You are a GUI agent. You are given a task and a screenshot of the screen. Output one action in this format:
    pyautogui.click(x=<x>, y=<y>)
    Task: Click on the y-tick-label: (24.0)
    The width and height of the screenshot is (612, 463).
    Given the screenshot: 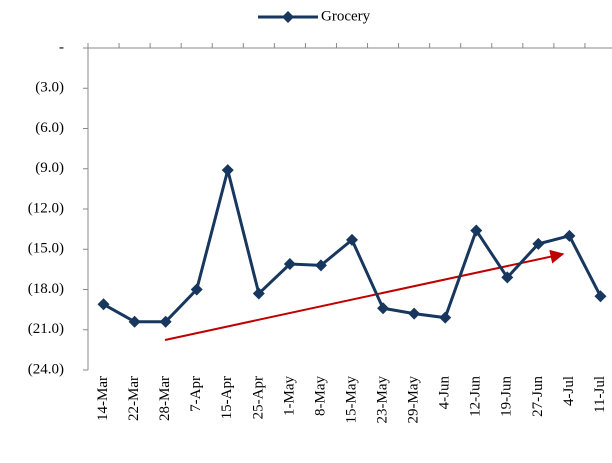 What is the action you would take?
    pyautogui.click(x=46, y=369)
    